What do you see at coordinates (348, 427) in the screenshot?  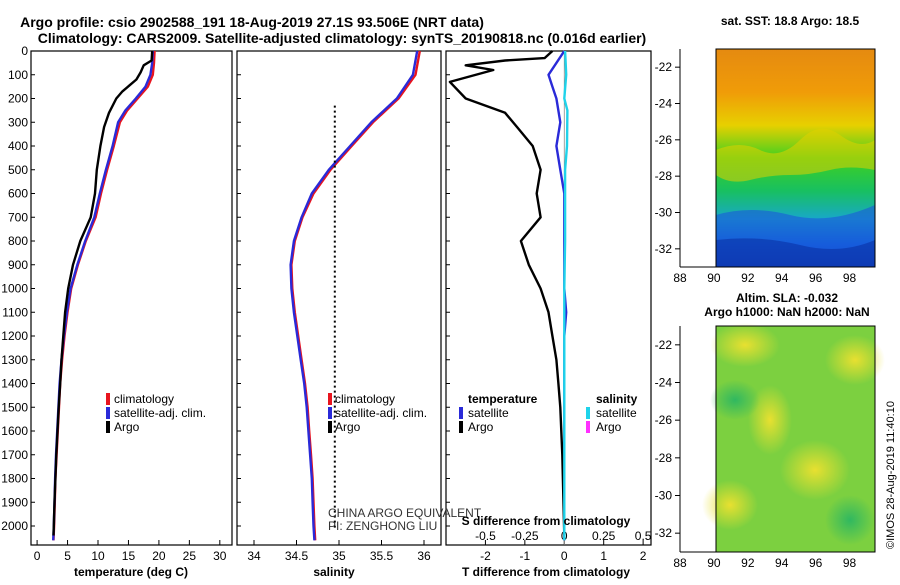 I see `legend-label-argo: Argo` at bounding box center [348, 427].